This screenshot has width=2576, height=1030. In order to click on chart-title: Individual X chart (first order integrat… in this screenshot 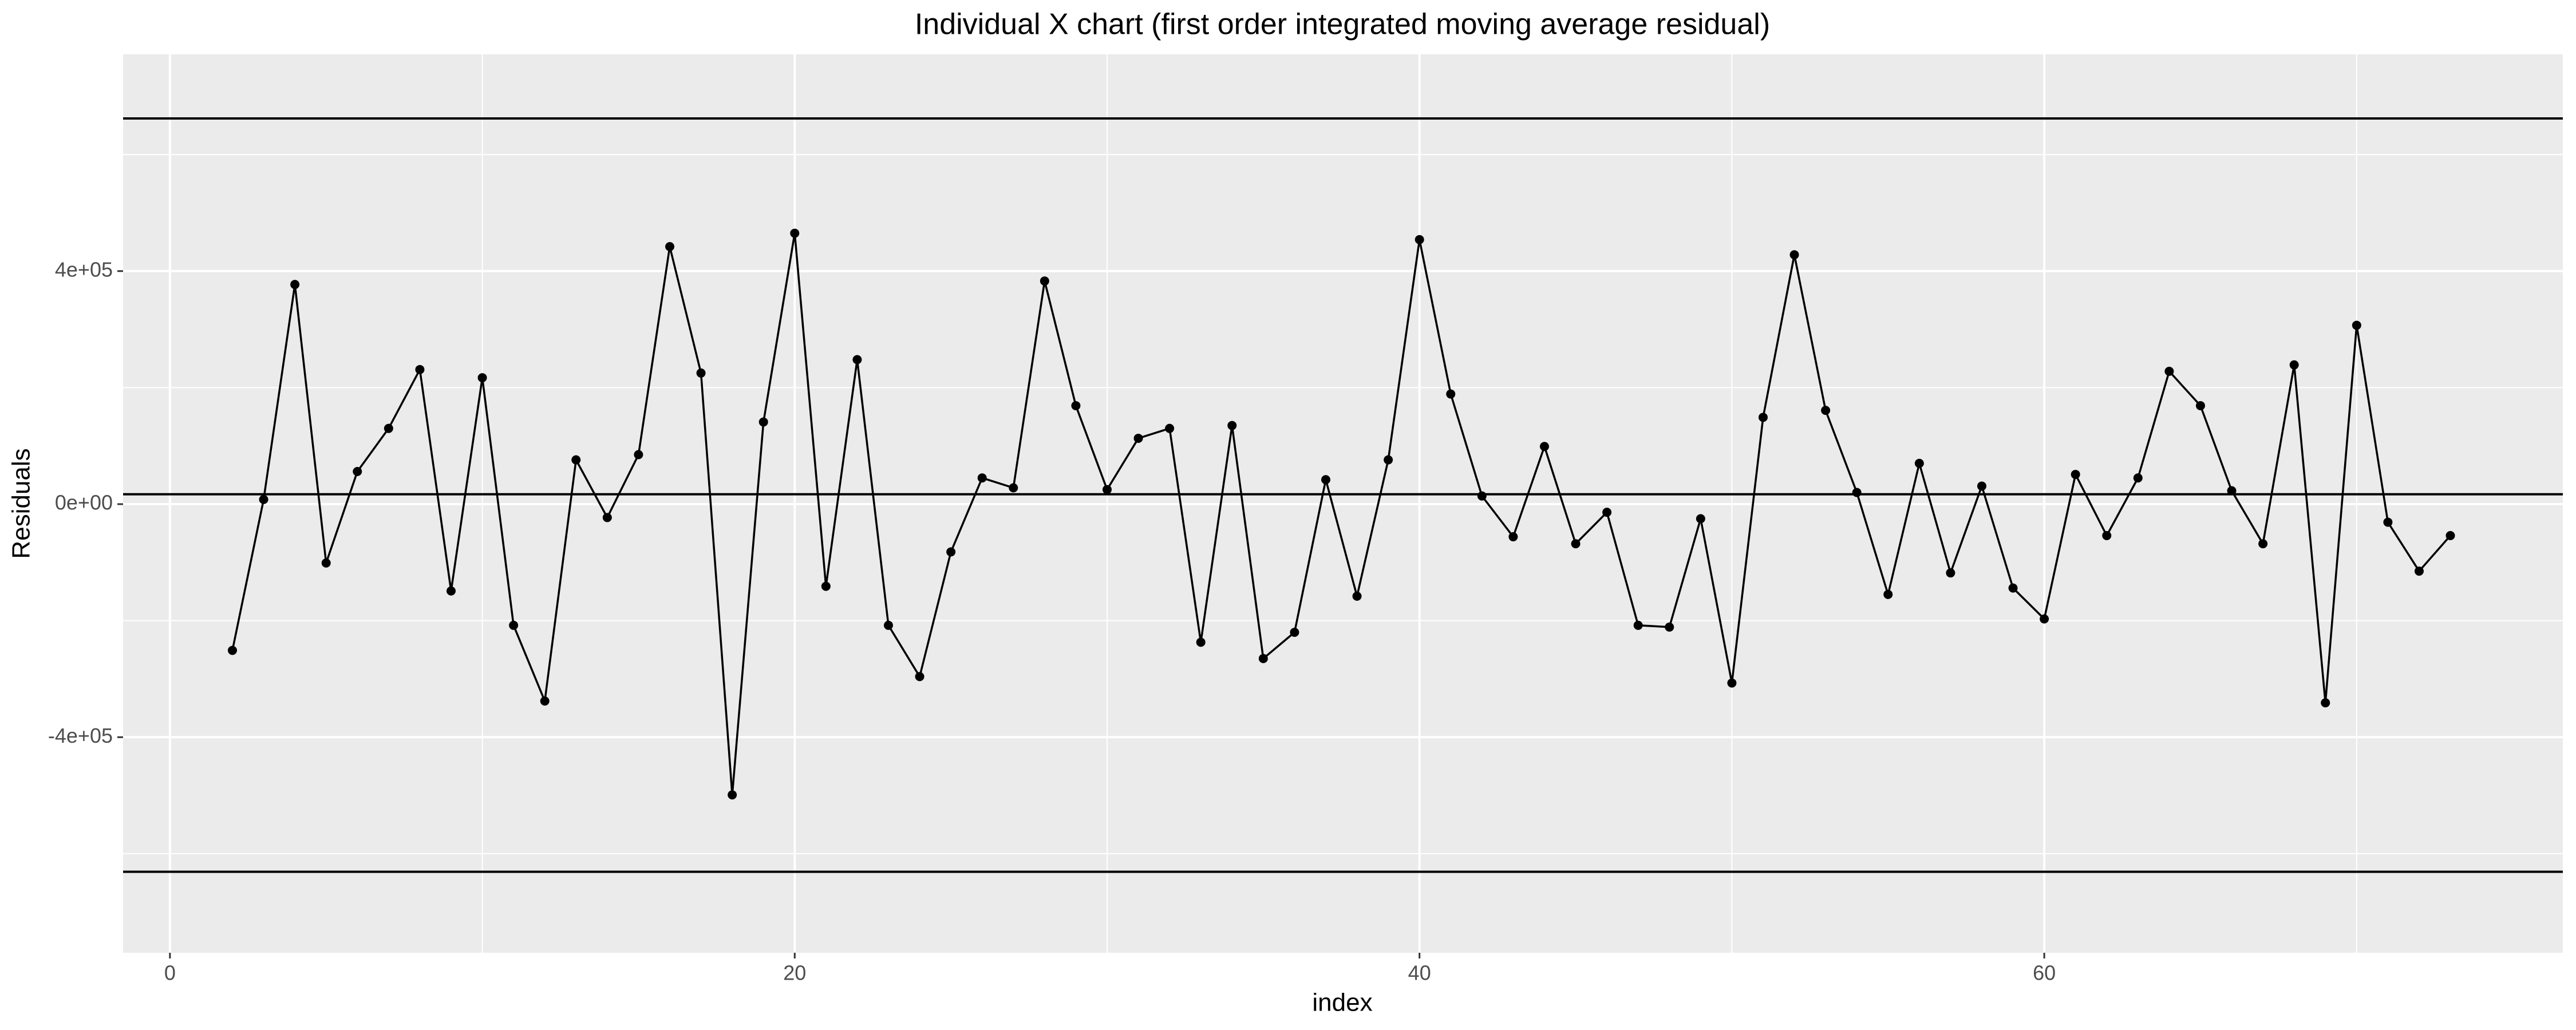, I will do `click(1342, 24)`.